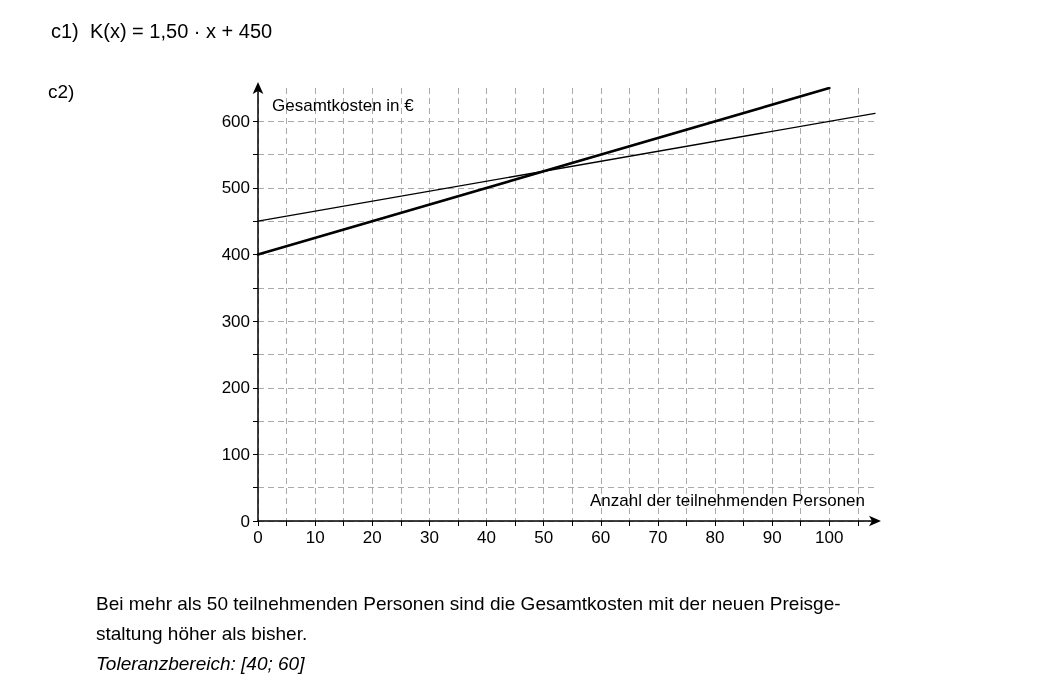 The height and width of the screenshot is (685, 1040). What do you see at coordinates (727, 500) in the screenshot?
I see `x-axis-title: Anzahl der teilnehmenden Personen` at bounding box center [727, 500].